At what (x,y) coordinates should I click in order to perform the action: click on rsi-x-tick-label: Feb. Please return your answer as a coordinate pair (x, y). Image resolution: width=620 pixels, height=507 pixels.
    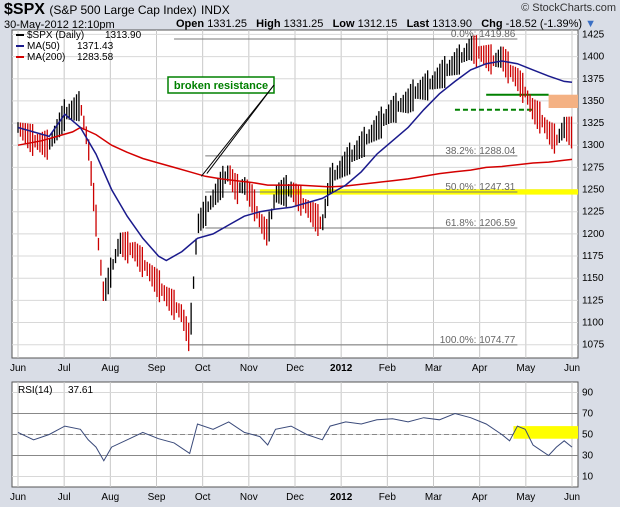
    Looking at the image, I should click on (388, 497).